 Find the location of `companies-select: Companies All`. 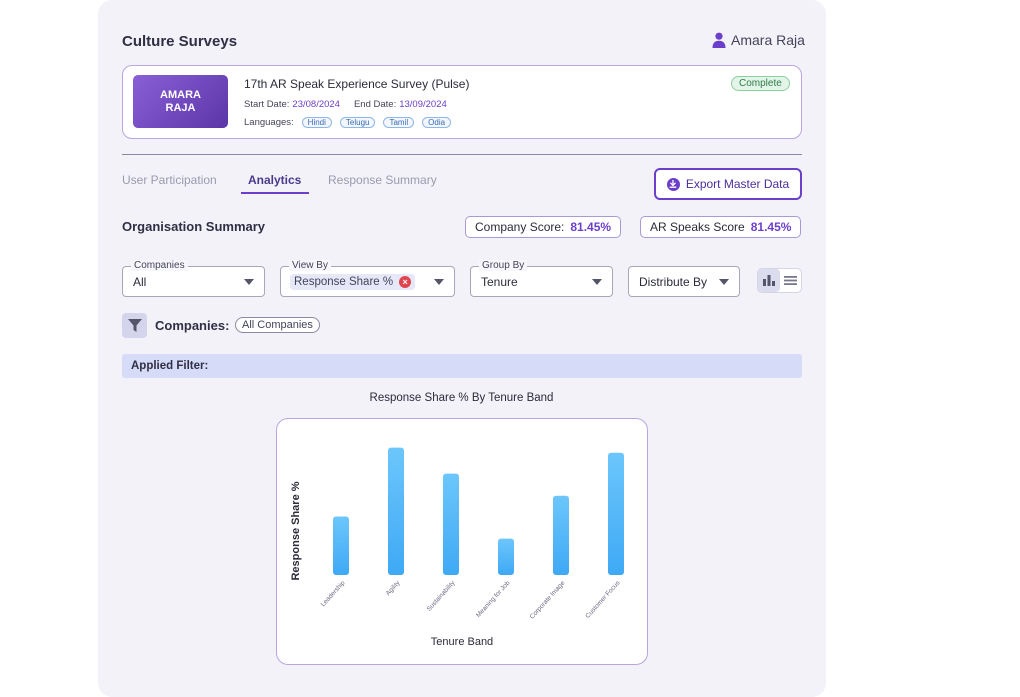

companies-select: Companies All is located at coordinates (193, 278).